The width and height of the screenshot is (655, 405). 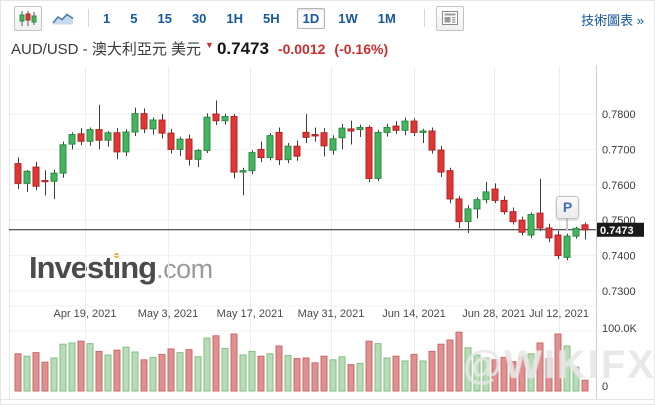 What do you see at coordinates (107, 18) in the screenshot?
I see `timeframe-button-1: 1` at bounding box center [107, 18].